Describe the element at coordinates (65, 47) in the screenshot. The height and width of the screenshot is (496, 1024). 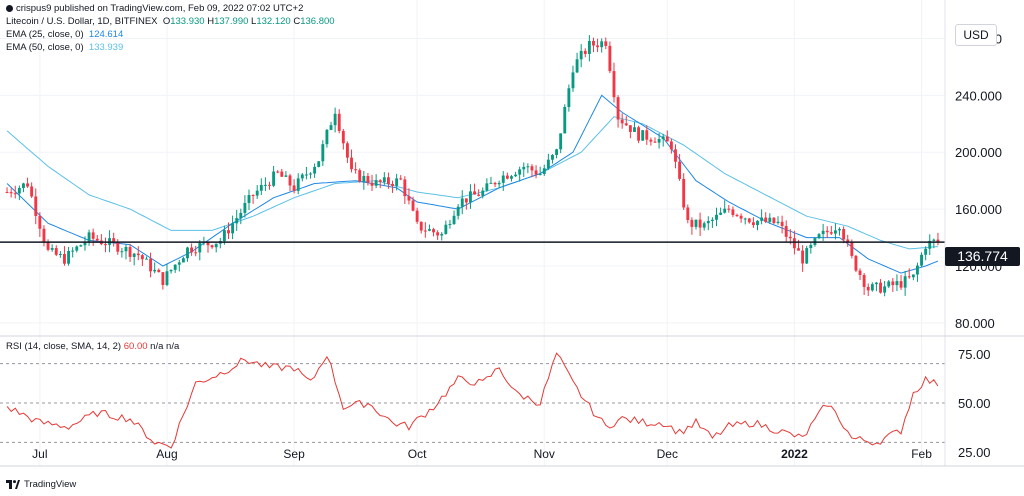
I see `ema50-legend: EMA (50, close, 0) 133.939` at that location.